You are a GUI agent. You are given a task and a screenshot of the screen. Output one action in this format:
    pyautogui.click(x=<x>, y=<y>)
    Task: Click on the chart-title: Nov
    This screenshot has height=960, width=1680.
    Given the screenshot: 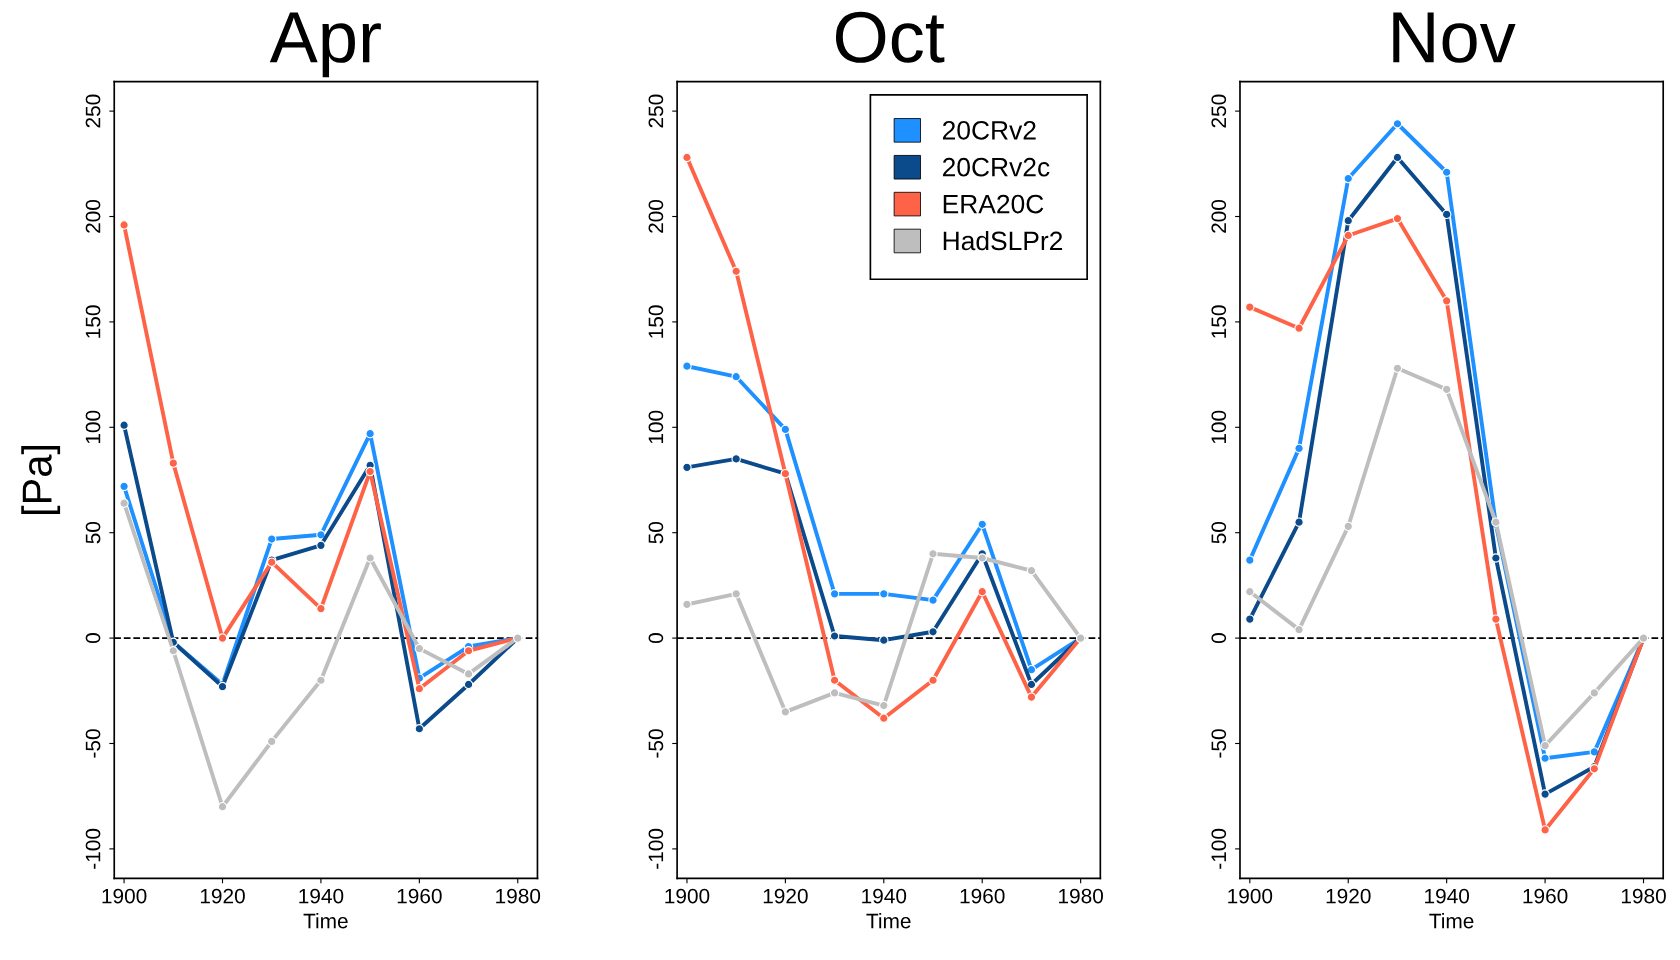 What is the action you would take?
    pyautogui.click(x=1454, y=37)
    